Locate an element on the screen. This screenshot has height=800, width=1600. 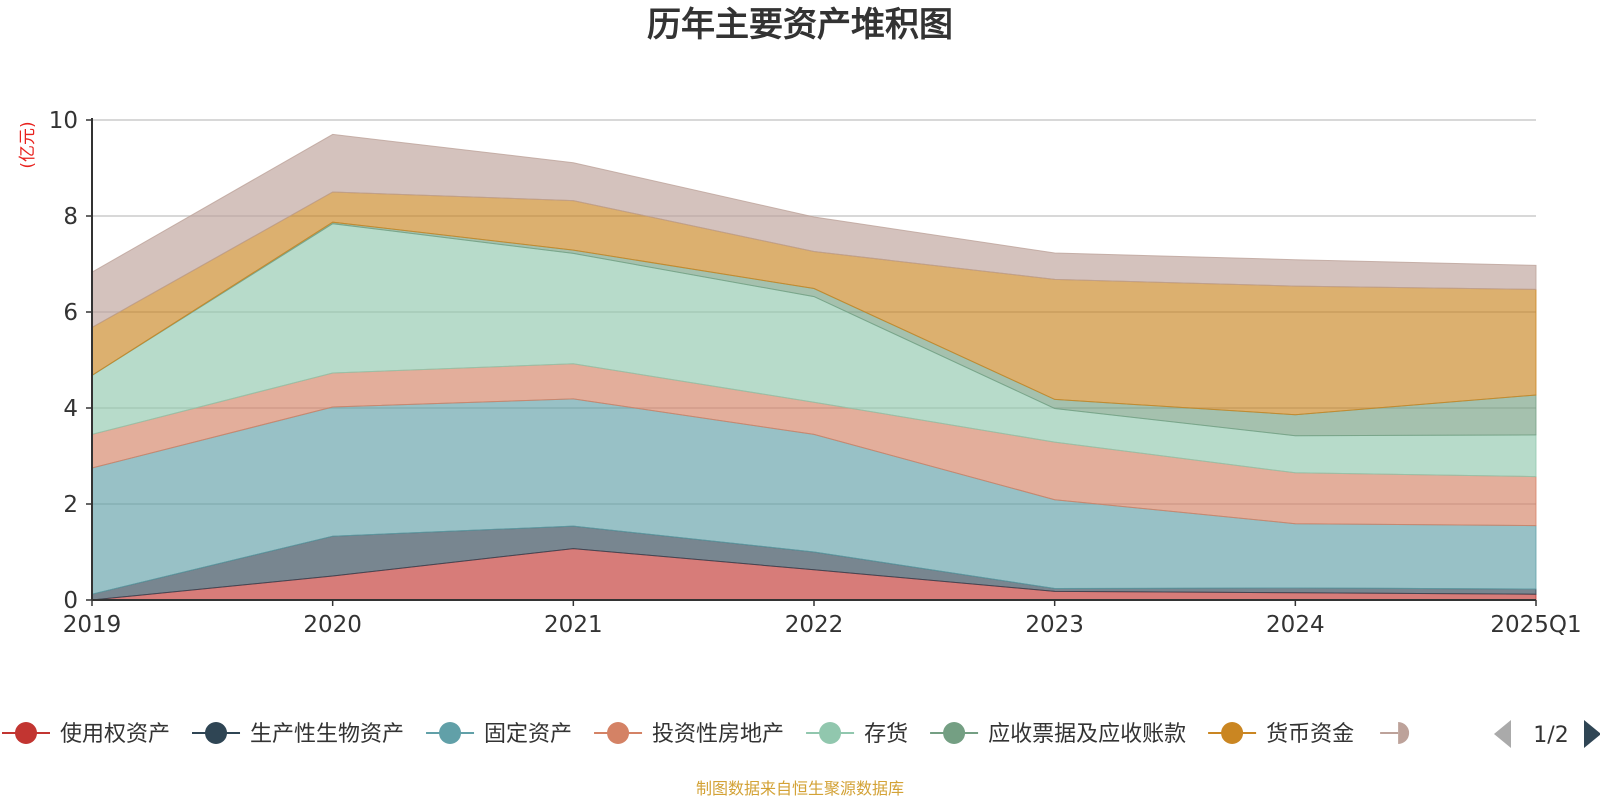
x-tick-label: 2024 is located at coordinates (1295, 625).